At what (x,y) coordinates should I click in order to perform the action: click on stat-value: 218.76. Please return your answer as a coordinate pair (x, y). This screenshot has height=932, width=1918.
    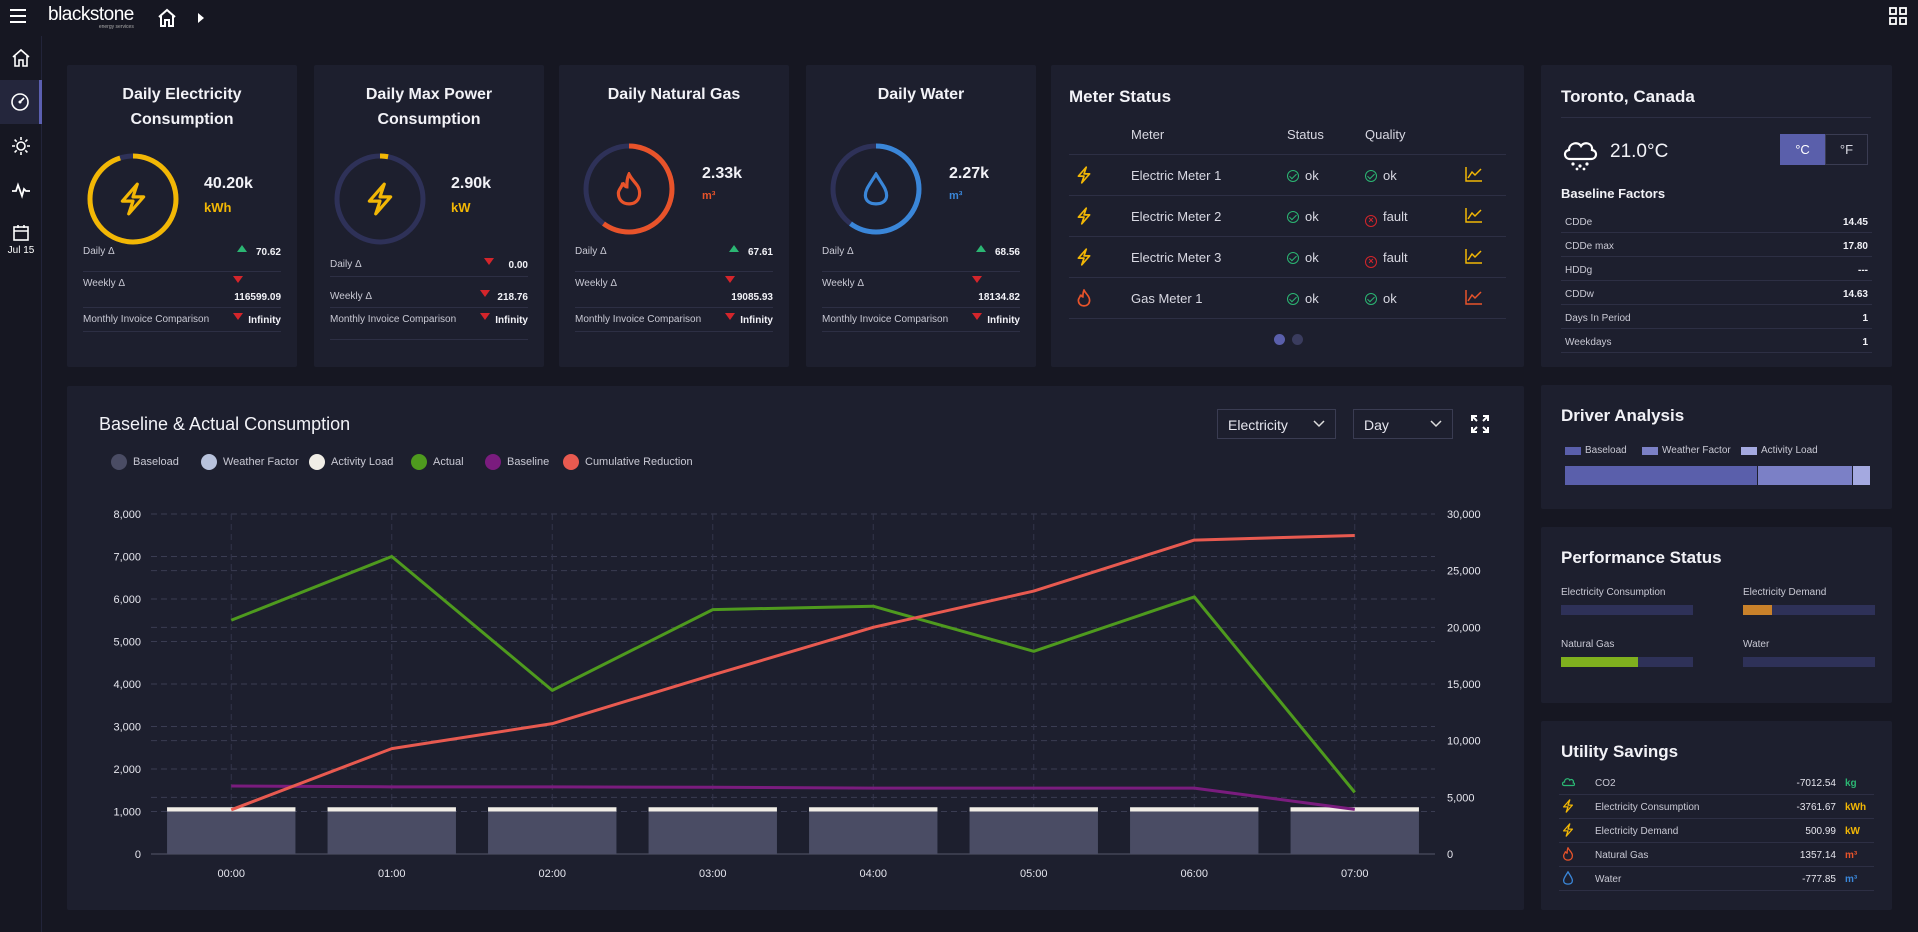
    Looking at the image, I should click on (512, 297).